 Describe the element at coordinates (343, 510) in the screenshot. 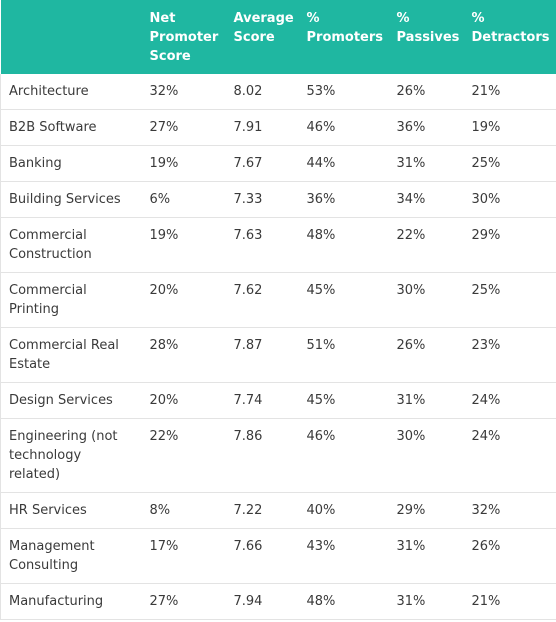

I see `promoters-cell: 40%` at that location.